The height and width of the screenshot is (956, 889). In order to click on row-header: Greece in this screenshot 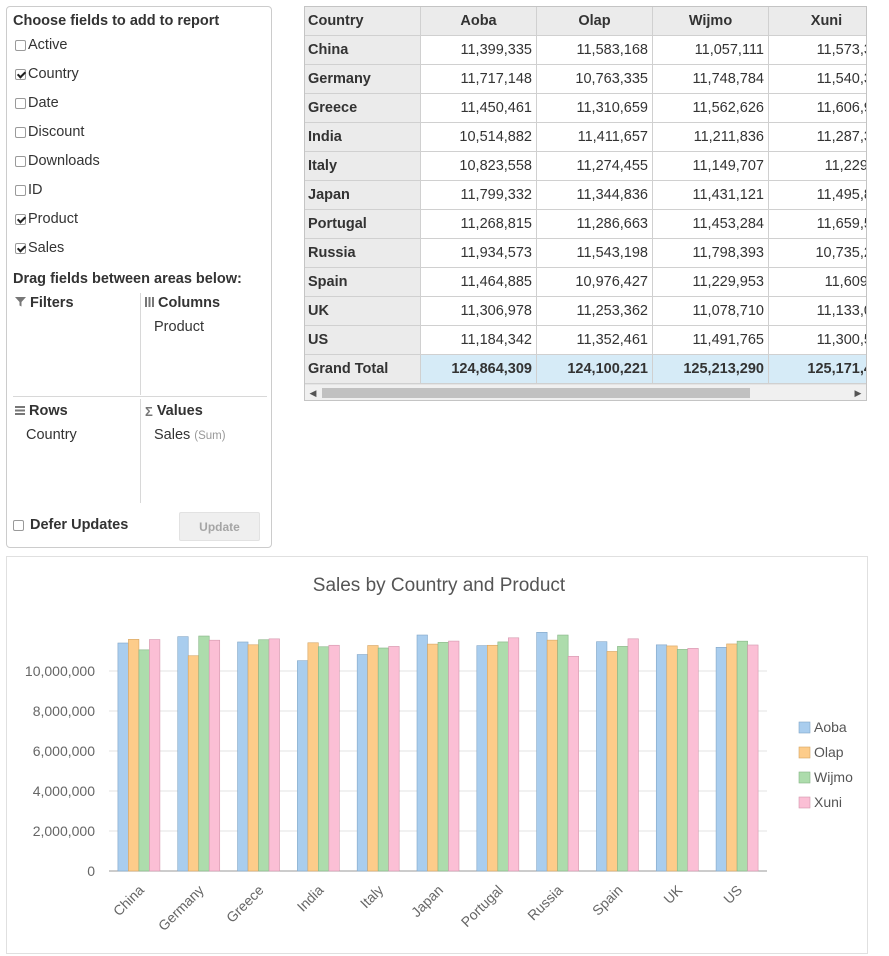, I will do `click(363, 108)`.